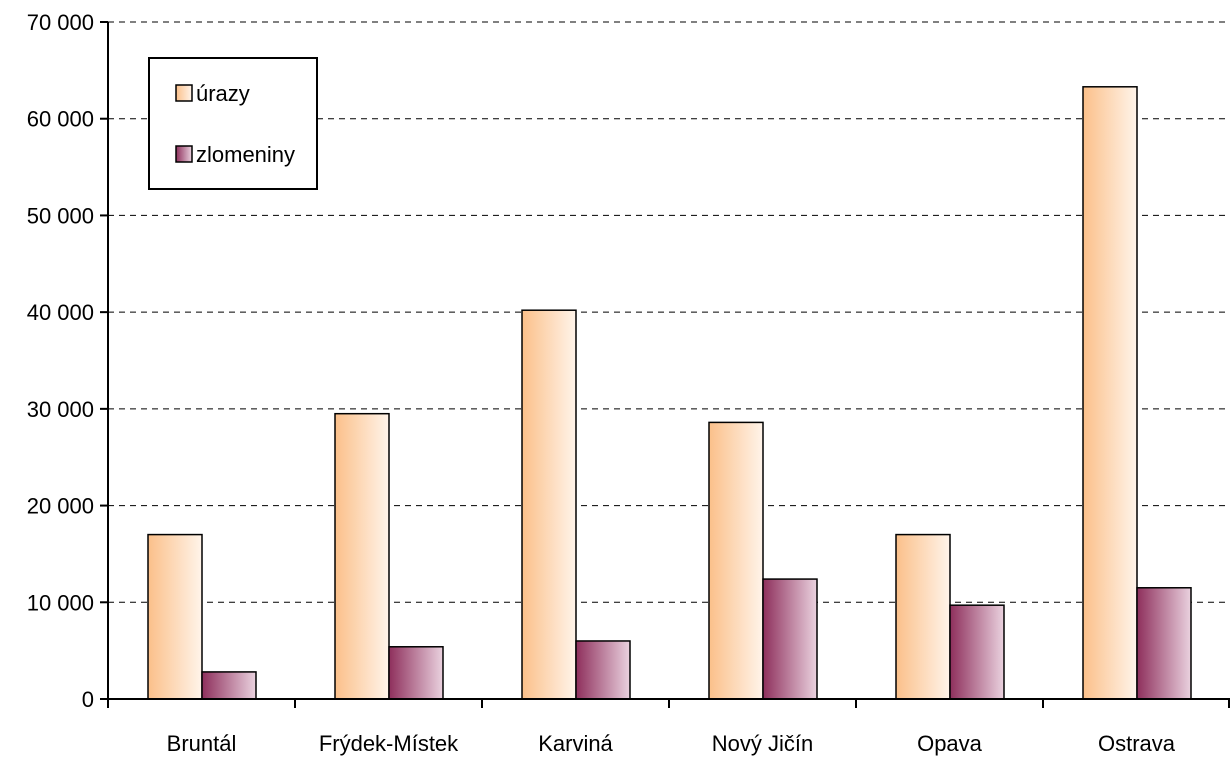 The height and width of the screenshot is (758, 1230). I want to click on legend-swatch-zlomeniny, so click(184, 154).